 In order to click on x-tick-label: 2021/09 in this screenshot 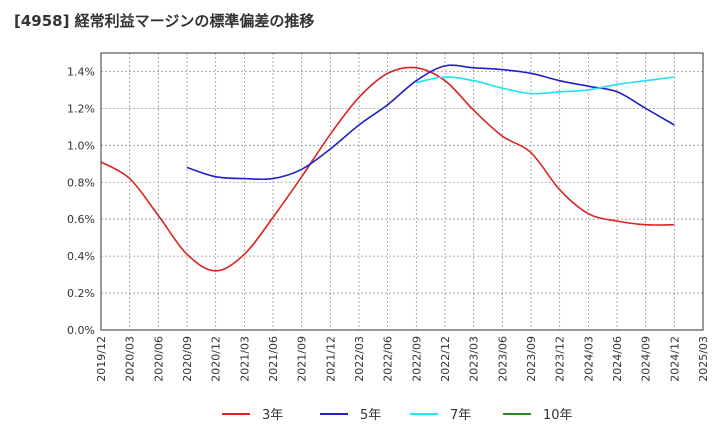, I will do `click(302, 359)`.